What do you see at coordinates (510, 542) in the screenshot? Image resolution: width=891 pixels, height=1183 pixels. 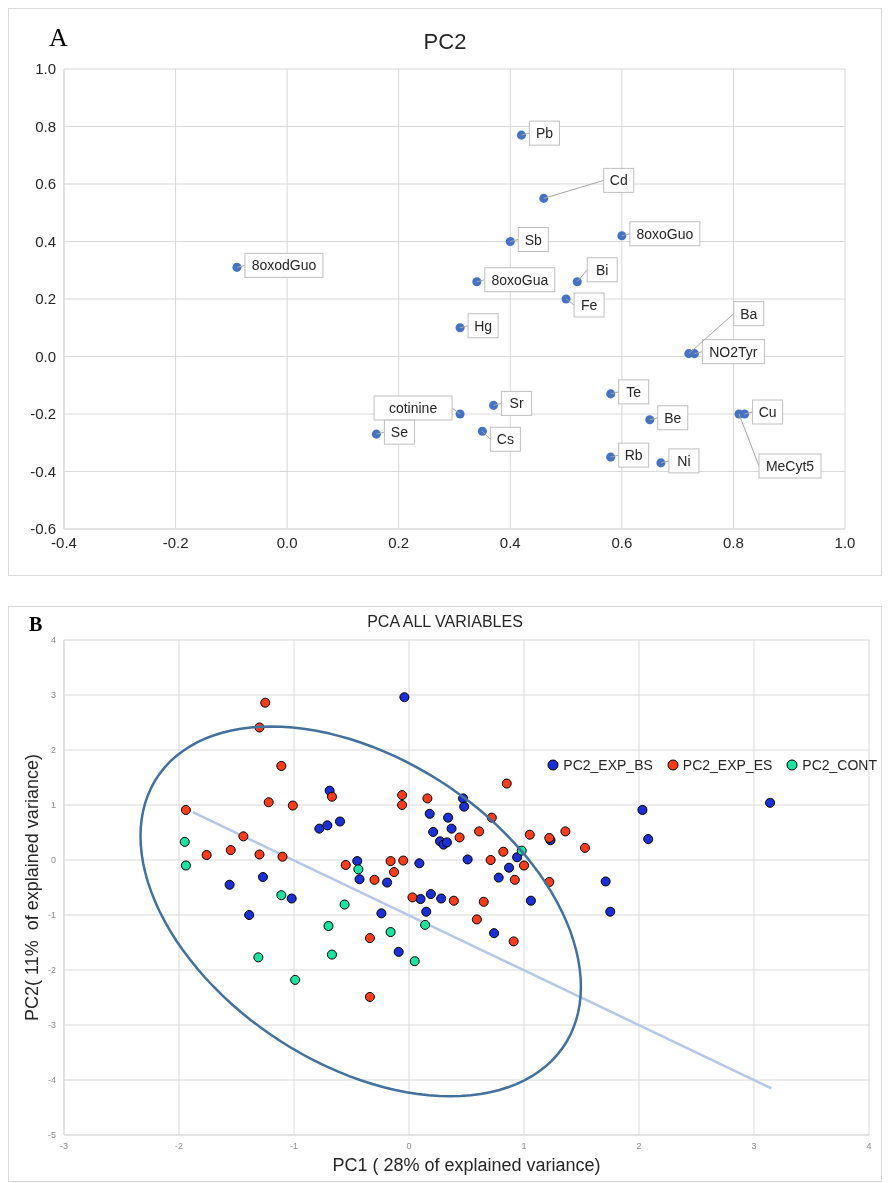 I see `x-tick-label: 0.4` at bounding box center [510, 542].